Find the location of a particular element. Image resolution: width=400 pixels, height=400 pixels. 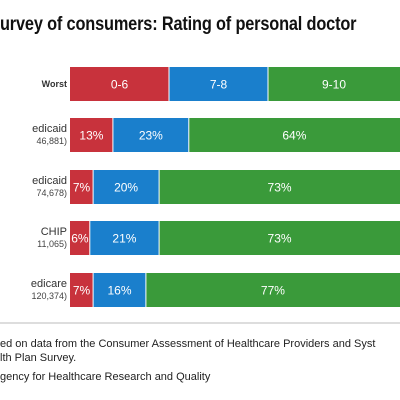

row-label-name: edicare is located at coordinates (48, 284).